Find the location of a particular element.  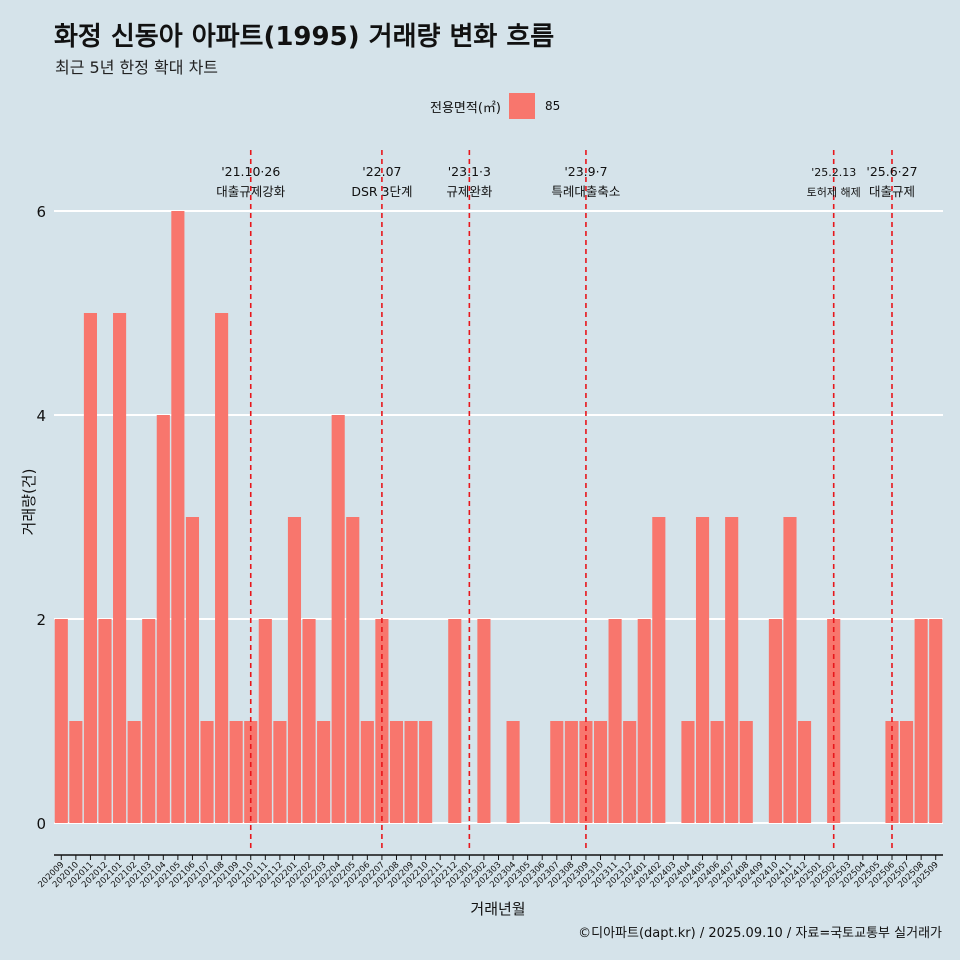

chart-title: 화정 신동아 아파트(1995) 거래량 변화 흐름 is located at coordinates (304, 37).